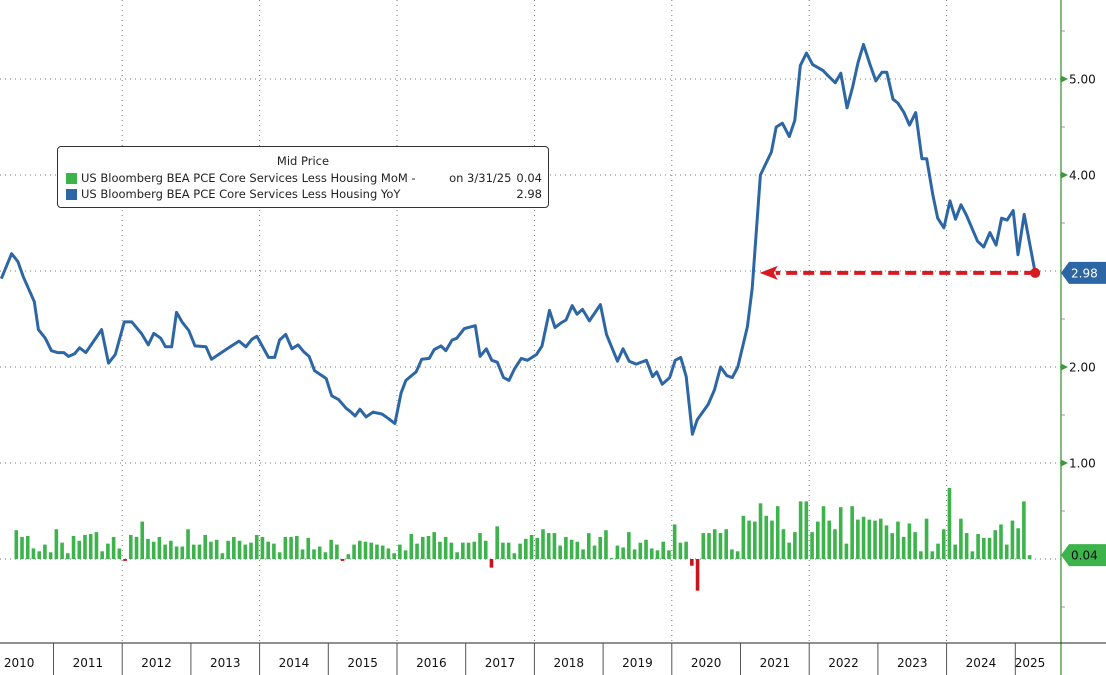 The height and width of the screenshot is (675, 1106). I want to click on legend-swatch-yoy, so click(71, 194).